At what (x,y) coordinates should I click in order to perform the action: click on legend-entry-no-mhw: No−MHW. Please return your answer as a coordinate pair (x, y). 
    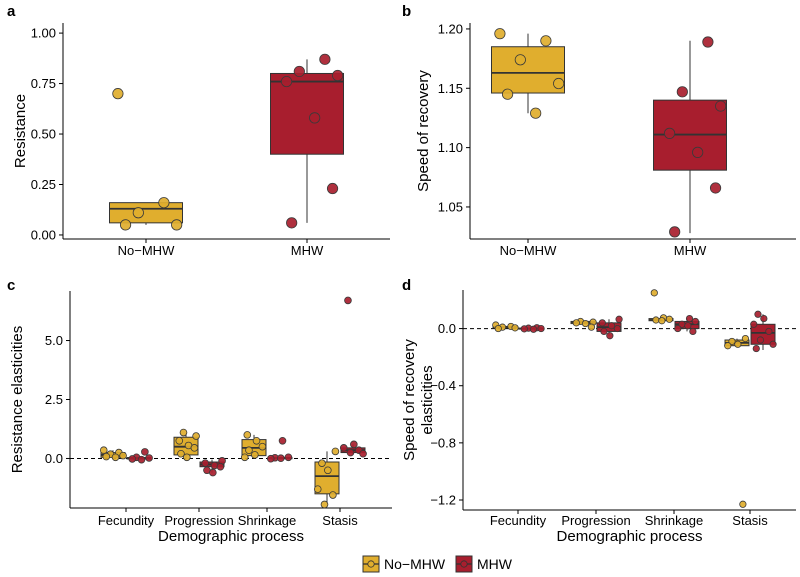
    Looking at the image, I should click on (404, 564).